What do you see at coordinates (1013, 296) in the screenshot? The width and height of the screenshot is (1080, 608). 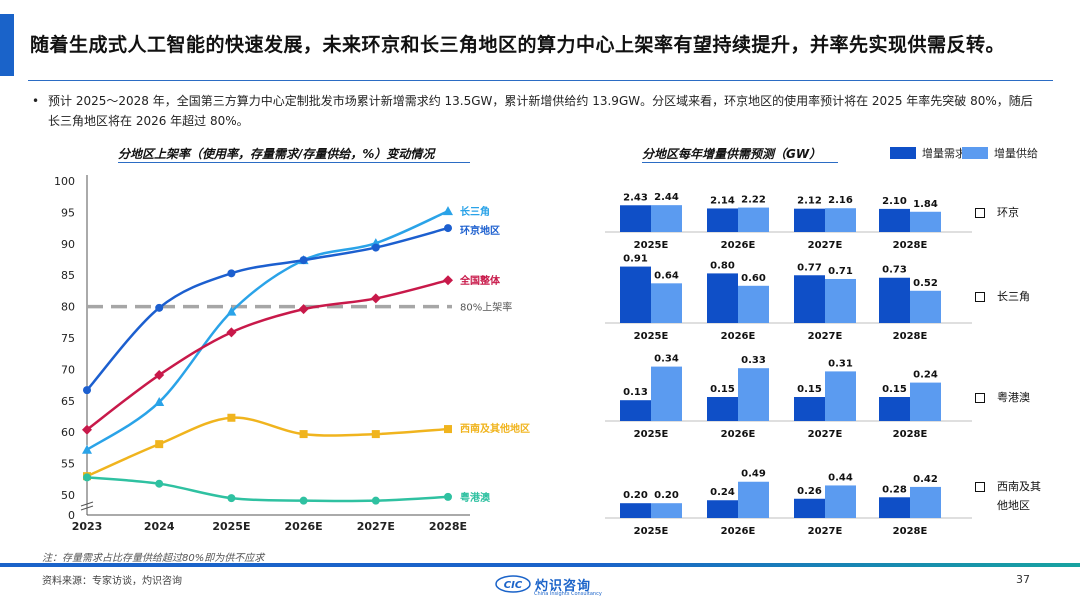 I see `region-line: 长三角` at bounding box center [1013, 296].